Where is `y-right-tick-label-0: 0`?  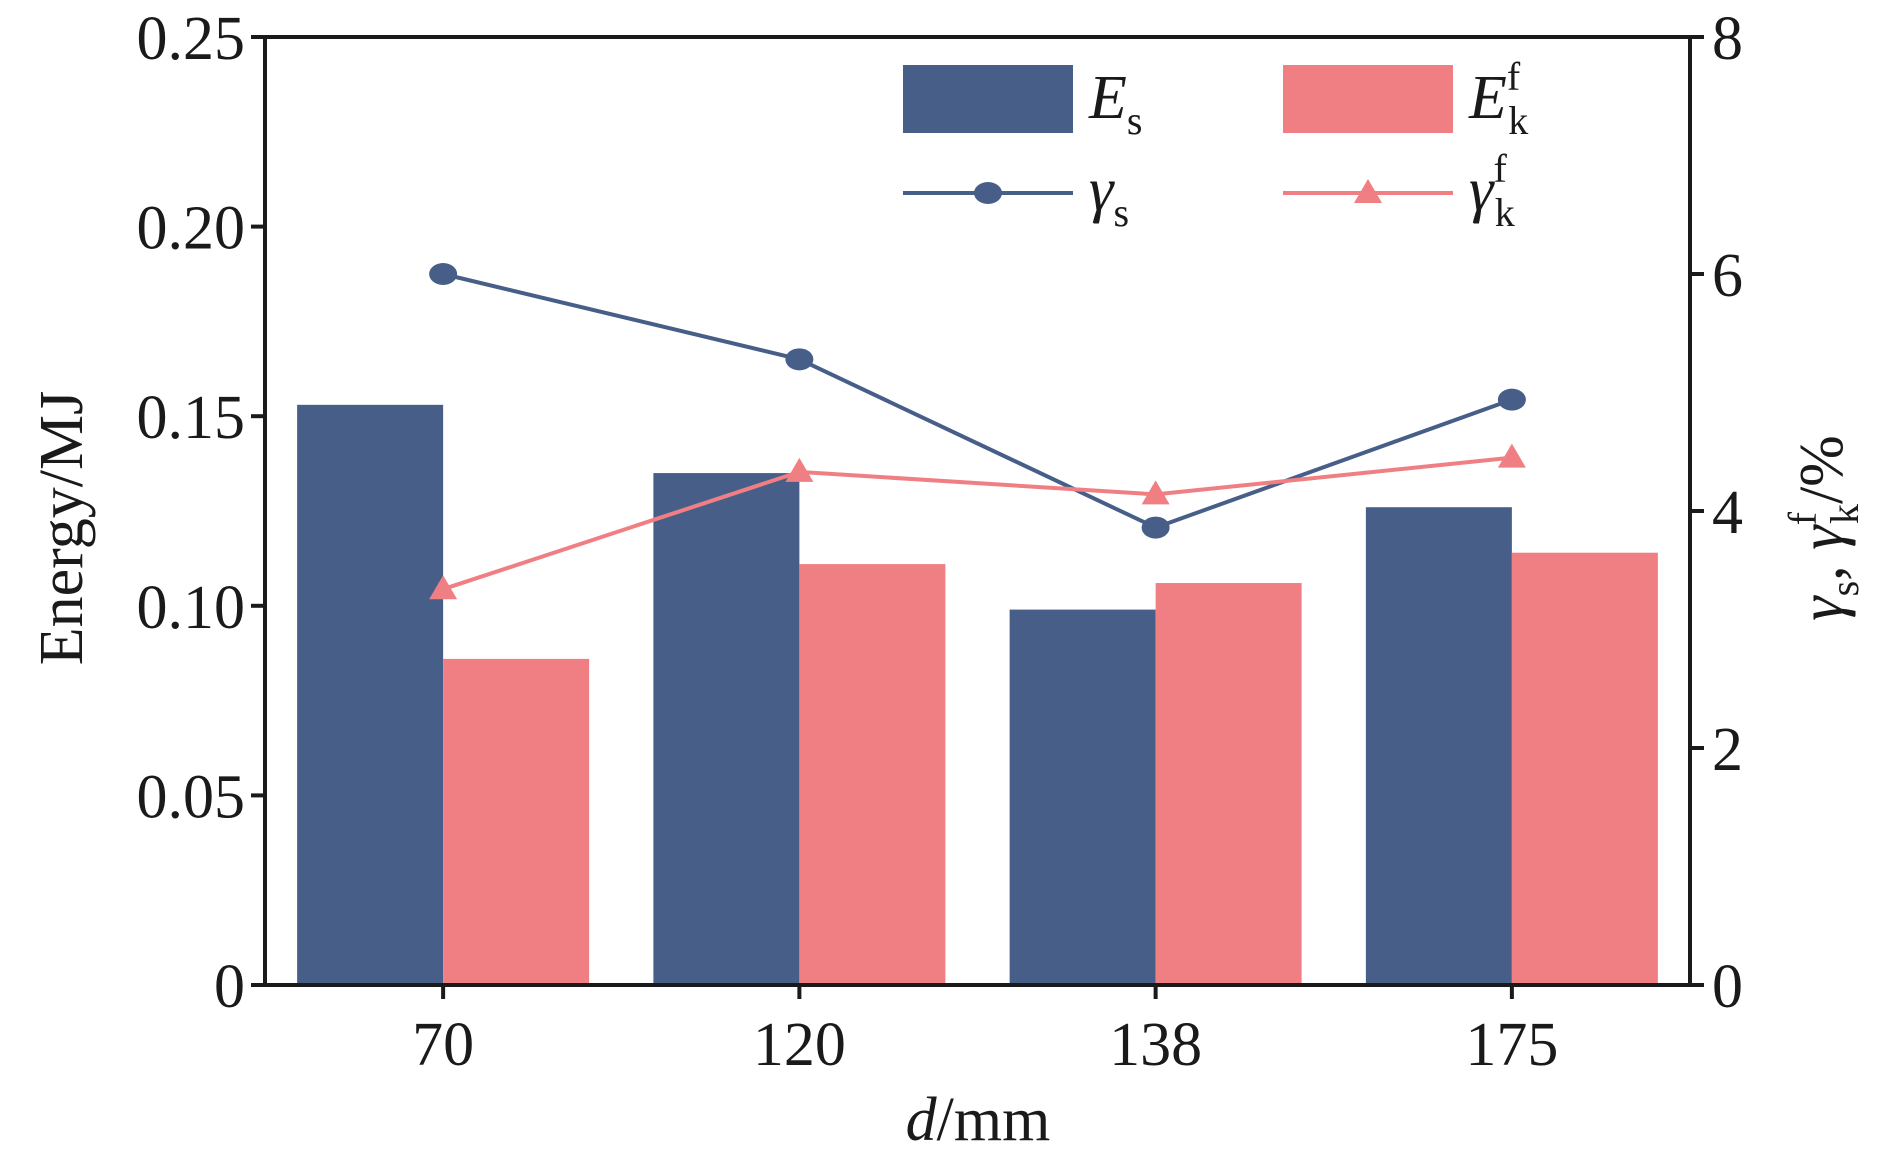
y-right-tick-label-0: 0 is located at coordinates (1727, 987).